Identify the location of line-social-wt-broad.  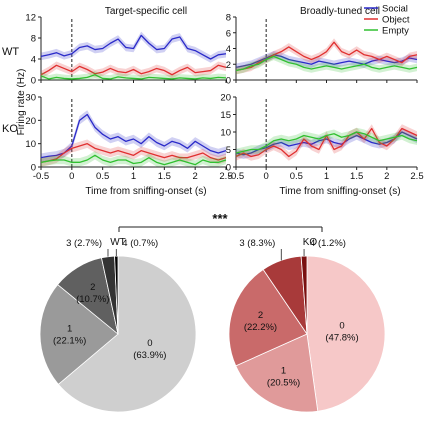
(326, 61).